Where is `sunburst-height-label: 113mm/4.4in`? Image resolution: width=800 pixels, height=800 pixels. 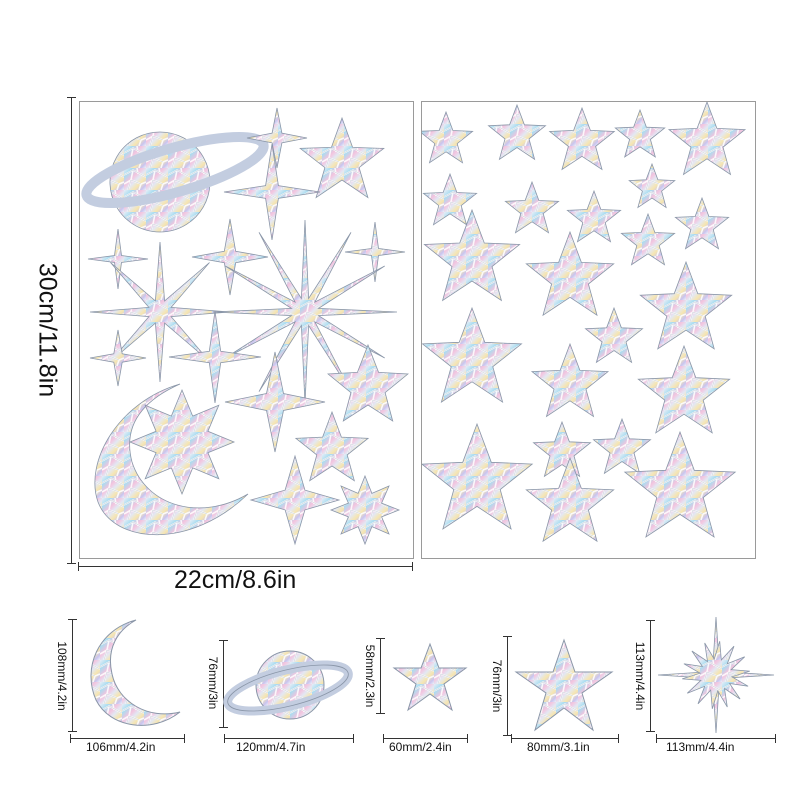 sunburst-height-label: 113mm/4.4in is located at coordinates (640, 676).